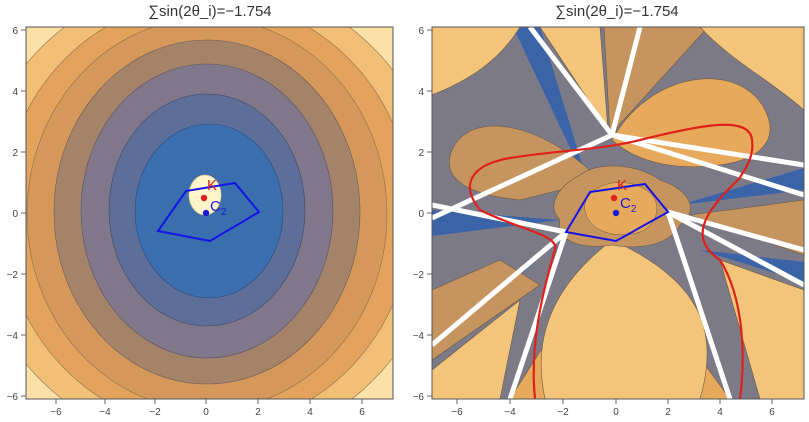 Image resolution: width=809 pixels, height=422 pixels. What do you see at coordinates (616, 412) in the screenshot?
I see `right-x-tick-label: 0` at bounding box center [616, 412].